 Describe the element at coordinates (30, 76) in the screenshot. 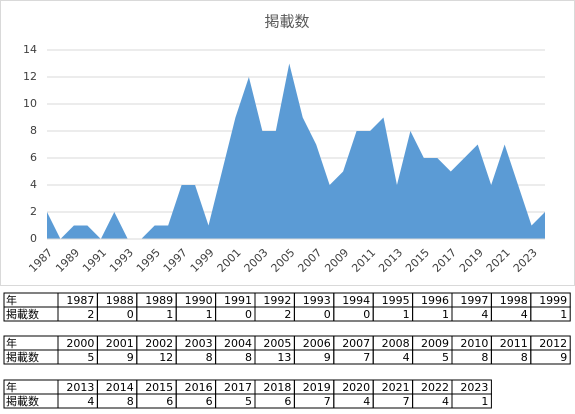

I see `y-tick-label: 12` at that location.